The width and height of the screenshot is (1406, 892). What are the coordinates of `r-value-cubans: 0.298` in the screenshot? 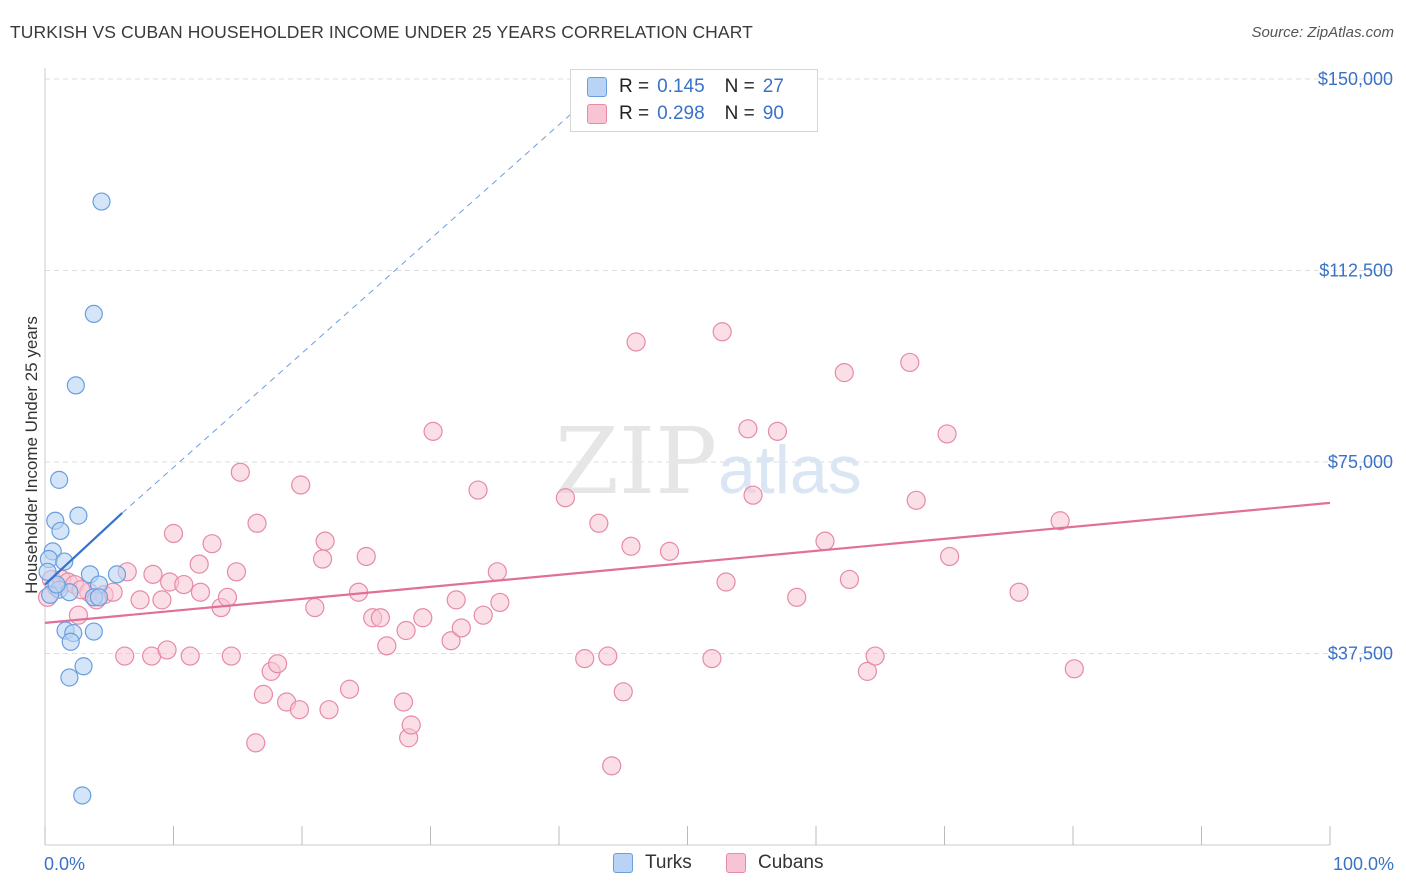 It's located at (681, 113).